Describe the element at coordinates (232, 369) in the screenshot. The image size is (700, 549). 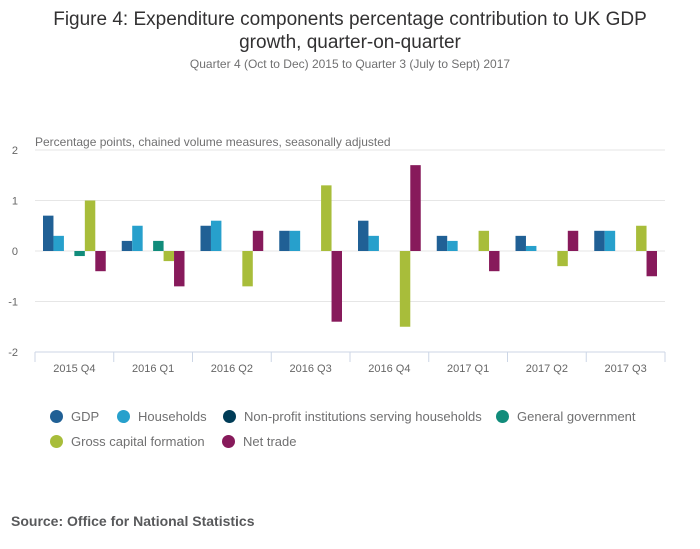
I see `x-tick-label: 2016 Q2` at that location.